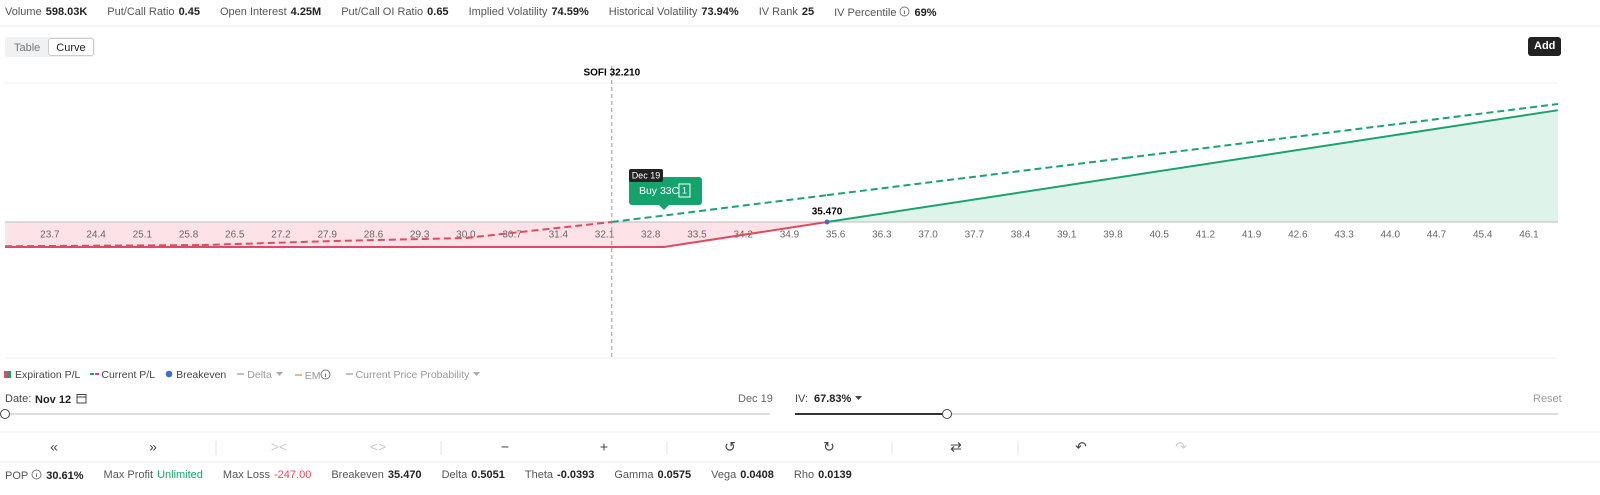 This screenshot has height=495, width=1600. I want to click on stat-value: 0.65, so click(438, 12).